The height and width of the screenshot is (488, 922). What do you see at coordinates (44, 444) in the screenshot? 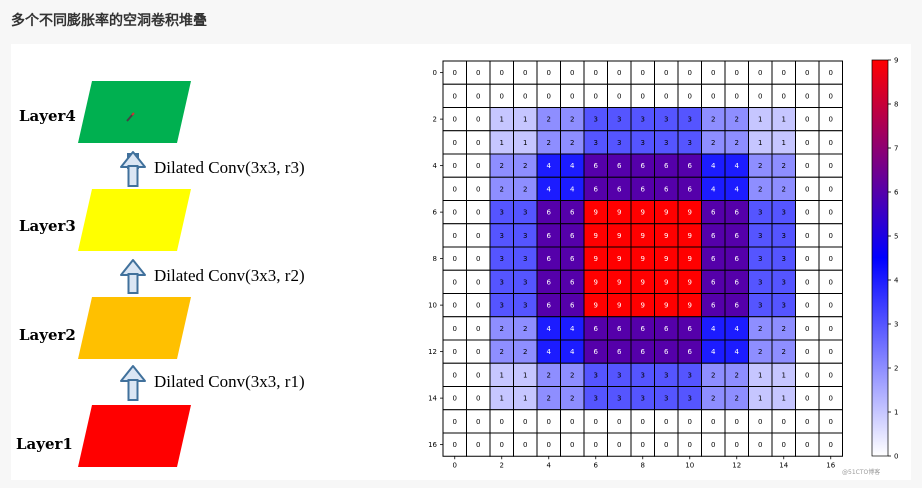
I see `layer1-label: Layer1` at bounding box center [44, 444].